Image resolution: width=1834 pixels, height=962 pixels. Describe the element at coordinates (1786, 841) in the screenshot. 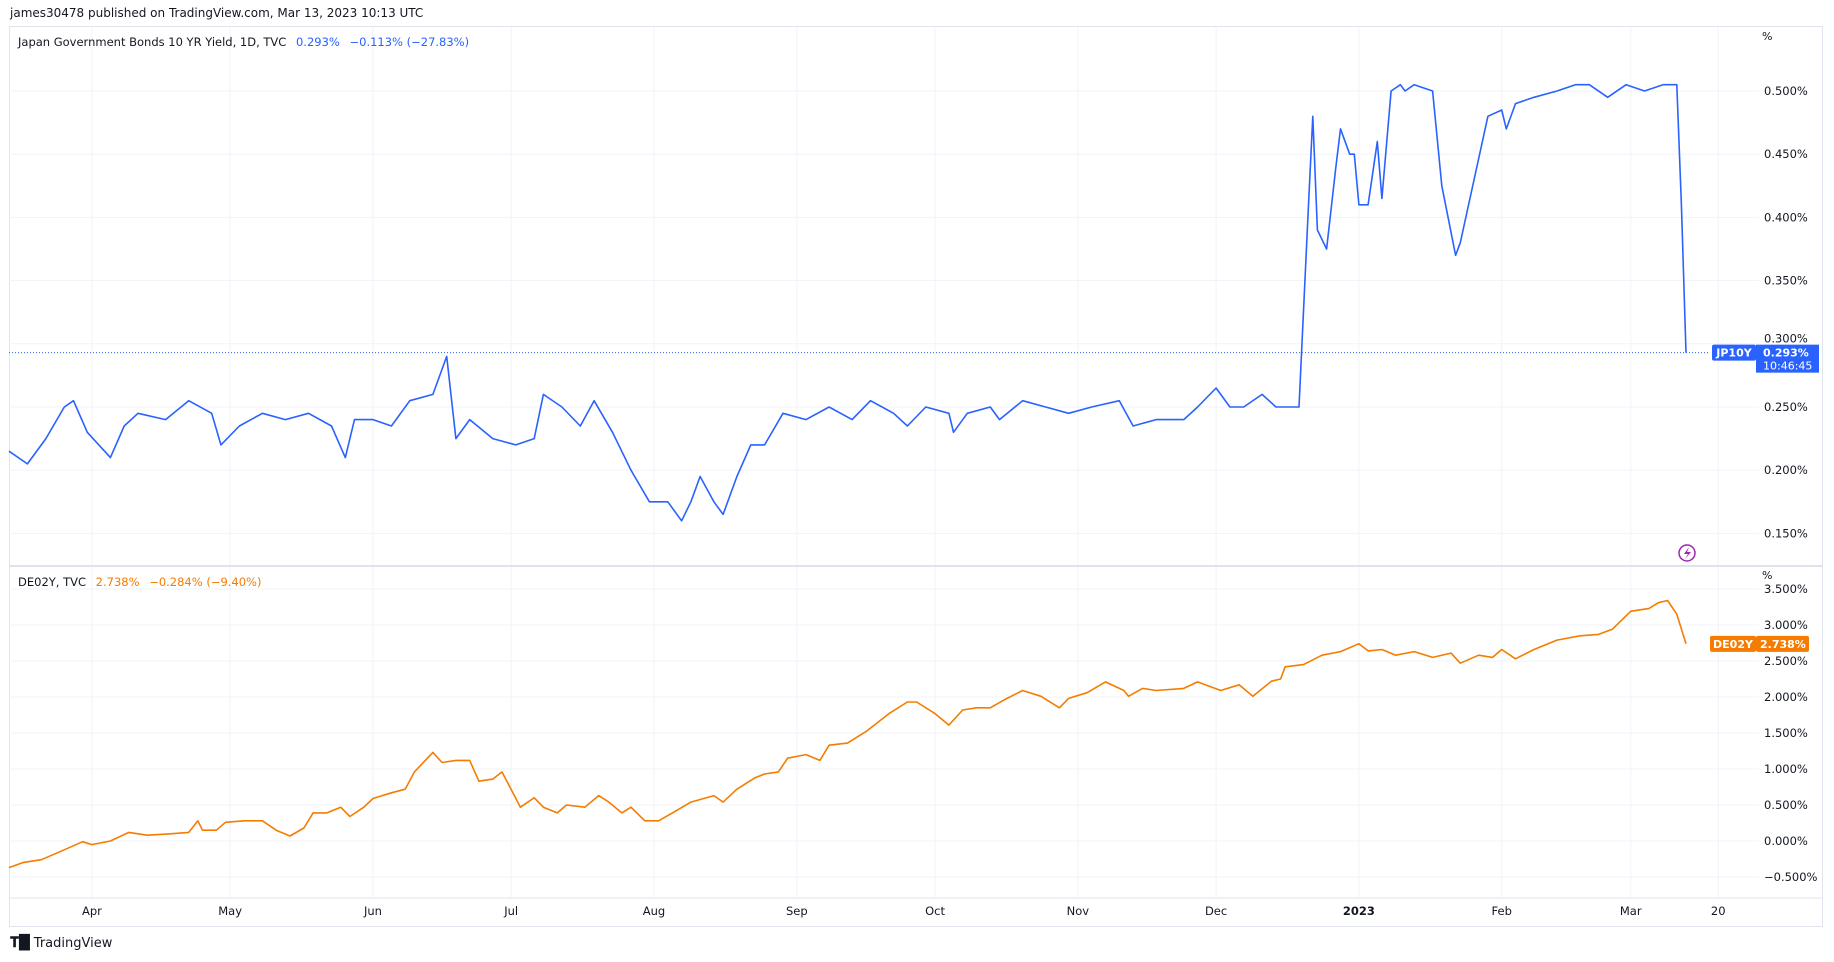

I see `de-y-tick-label: 0.000%` at that location.